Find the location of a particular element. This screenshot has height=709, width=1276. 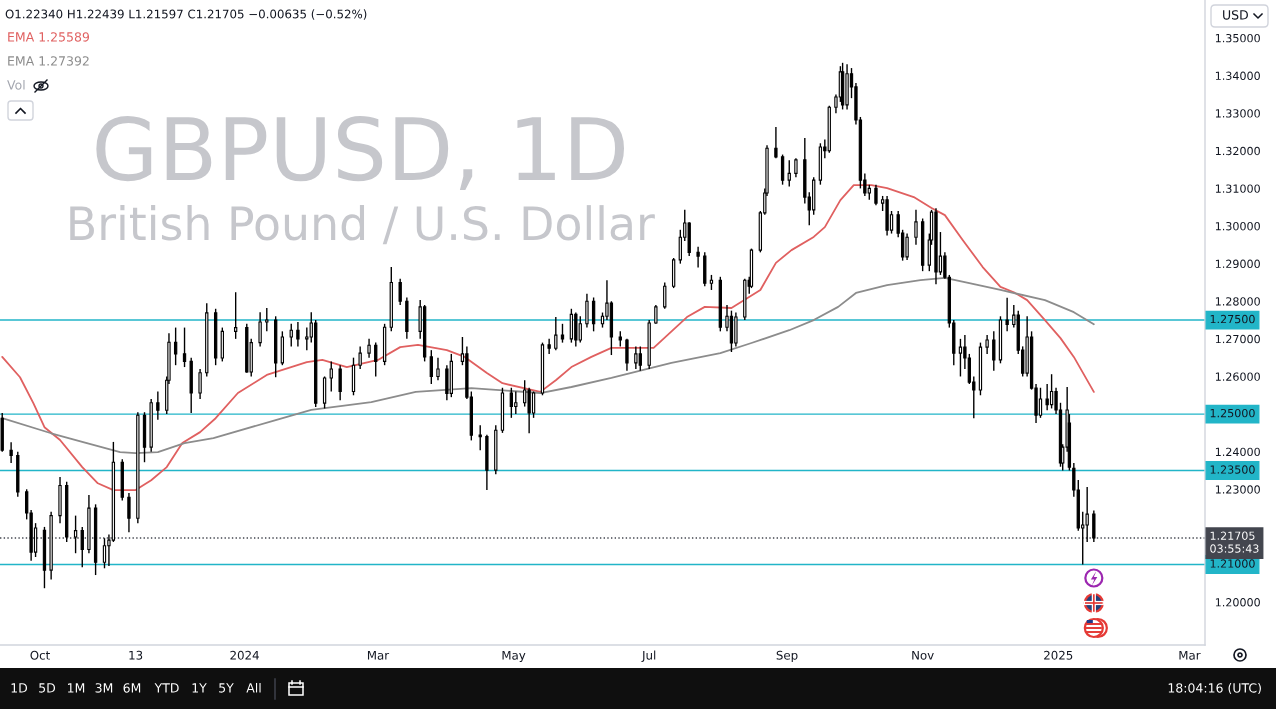

y-tick-label: 1.23000 is located at coordinates (1237, 489).